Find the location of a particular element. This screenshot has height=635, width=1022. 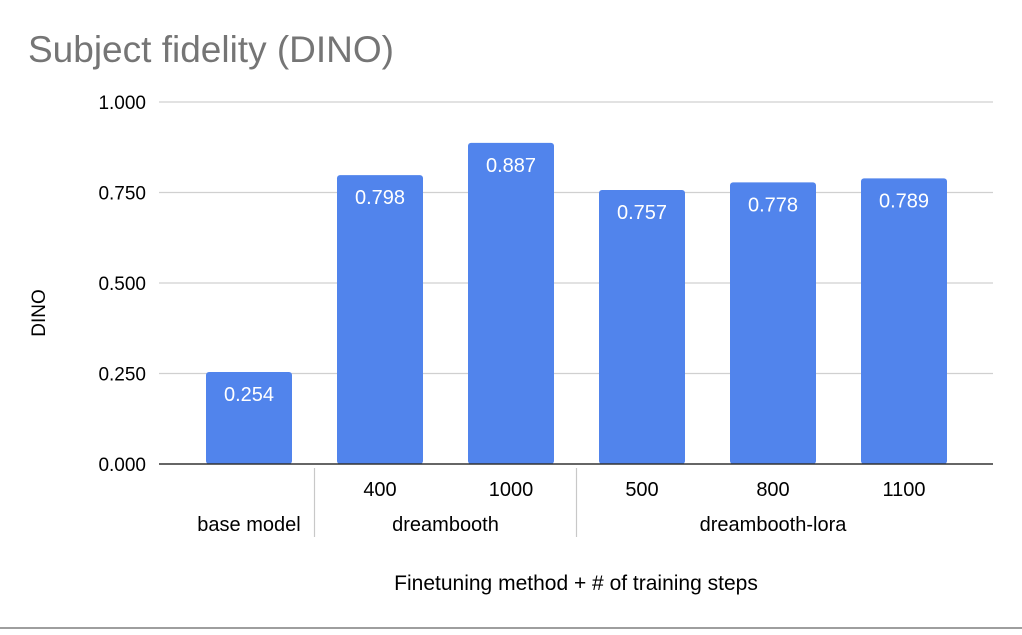

y-tick-label: 0.750 is located at coordinates (122, 194).